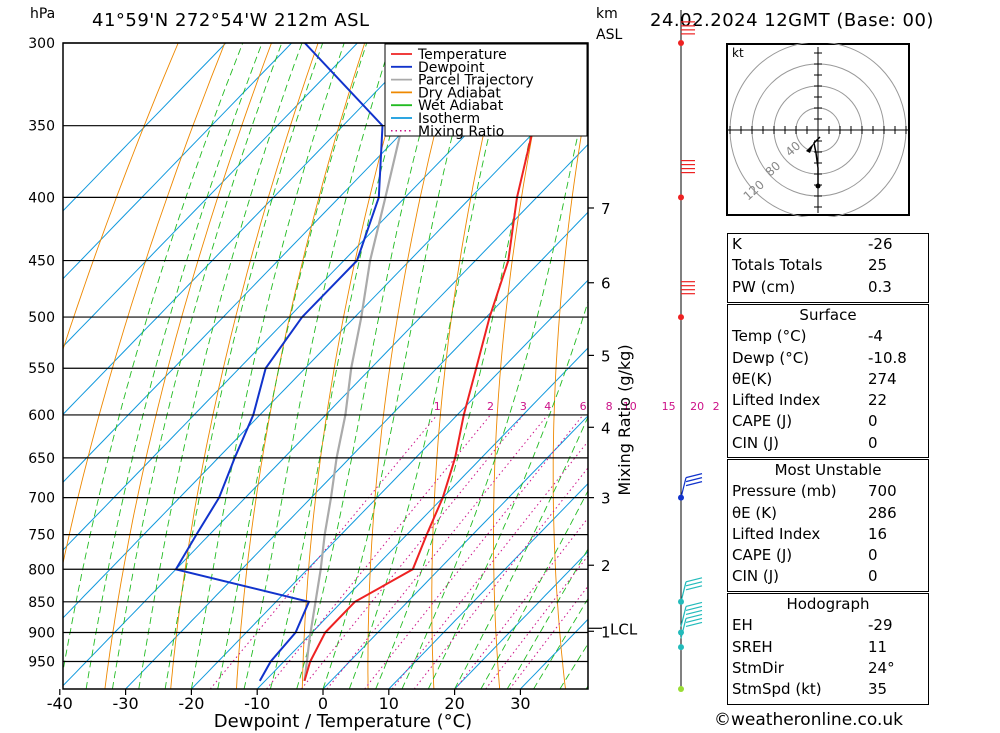 The height and width of the screenshot is (733, 1000). I want to click on km-tick-label: 6, so click(606, 284).